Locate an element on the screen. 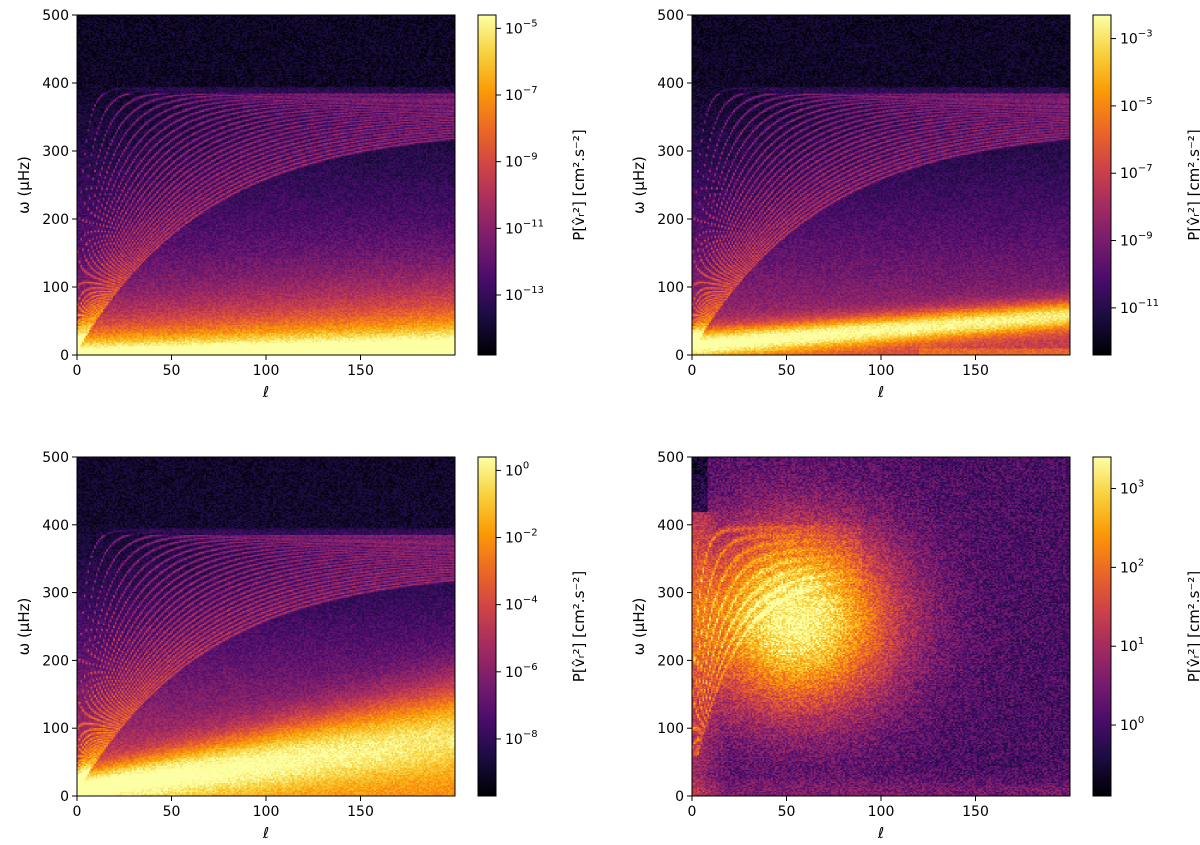 This screenshot has width=1200, height=845. colorbar-tick-label: 10⁻⁸ is located at coordinates (521, 738).